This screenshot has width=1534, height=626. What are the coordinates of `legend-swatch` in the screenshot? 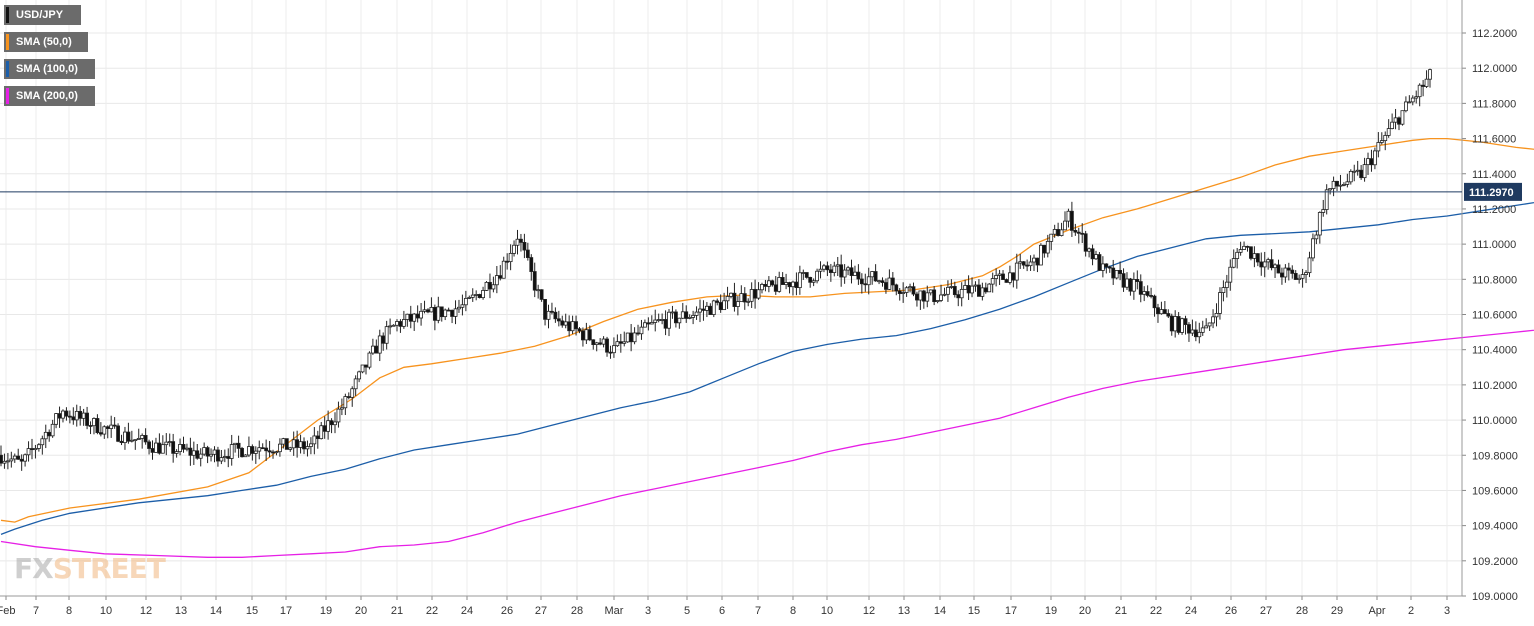 It's located at (7, 69).